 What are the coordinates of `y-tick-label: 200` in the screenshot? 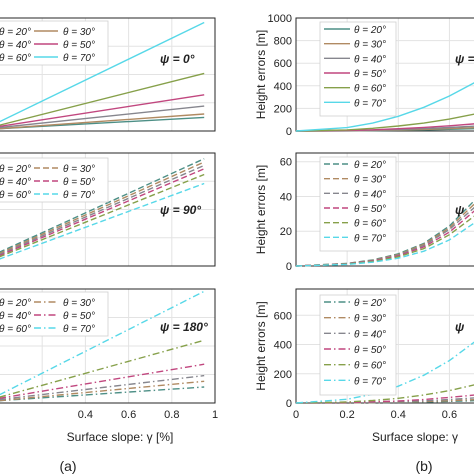 It's located at (283, 375).